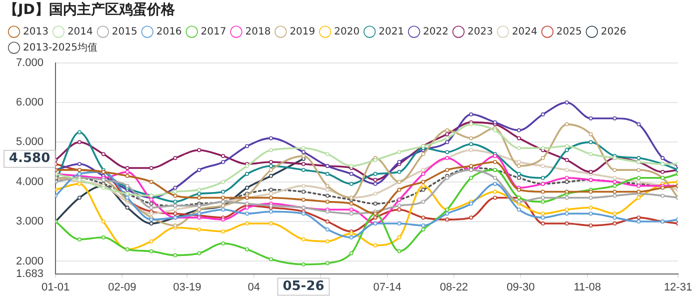 The width and height of the screenshot is (700, 299). I want to click on legend-label: 2025, so click(569, 32).